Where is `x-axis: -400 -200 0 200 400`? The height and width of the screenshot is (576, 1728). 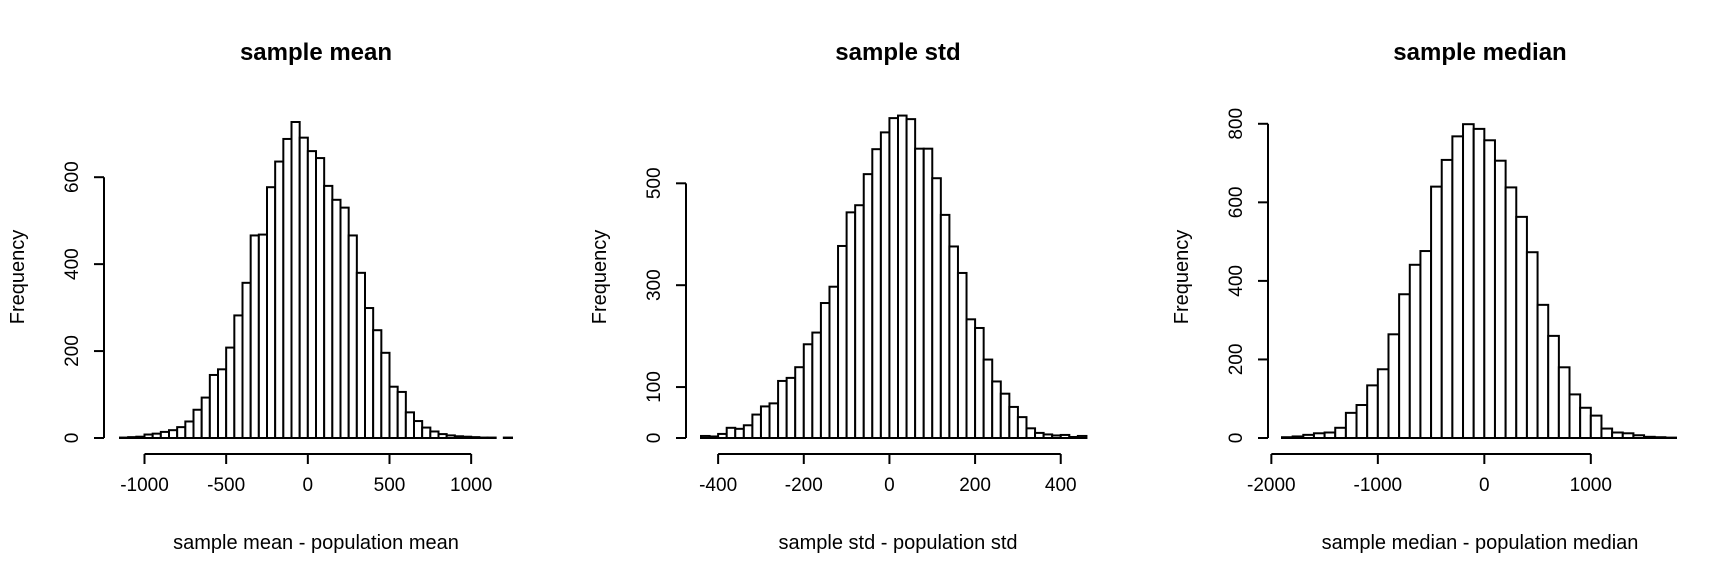
x-axis: -400 -200 0 200 400 is located at coordinates (888, 474).